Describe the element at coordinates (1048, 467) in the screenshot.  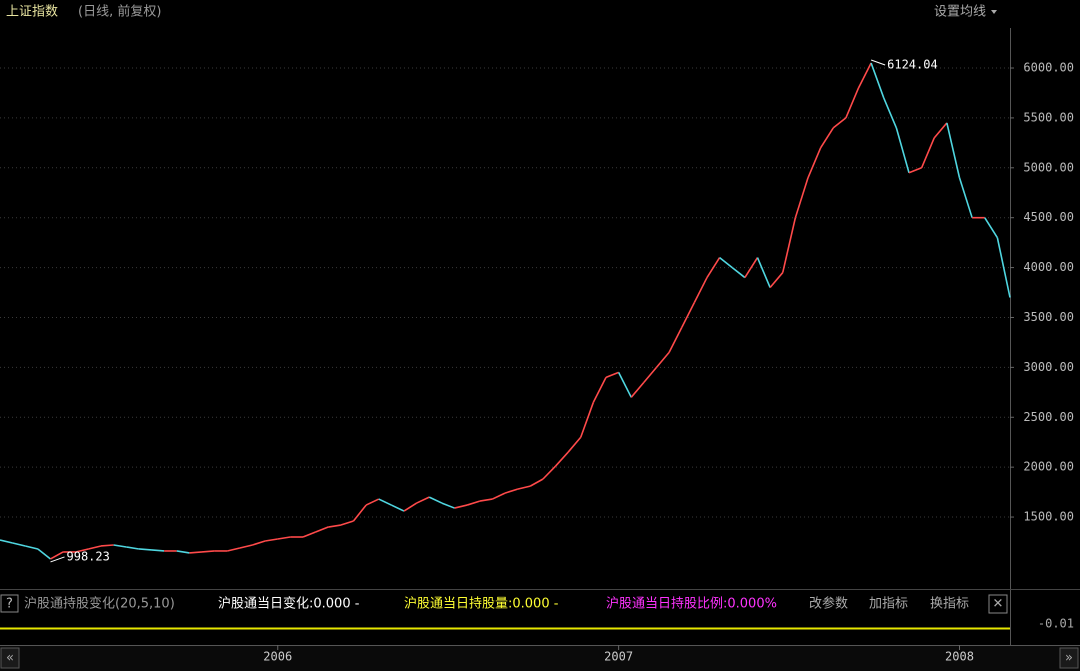
I see `y-tick-label: 2000.00` at that location.